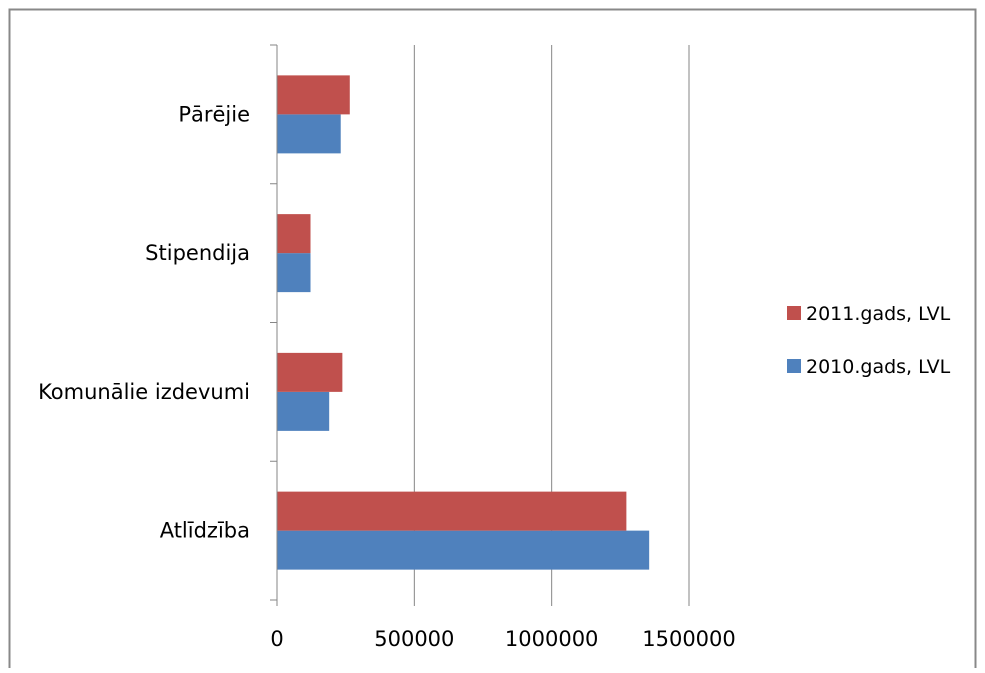 The width and height of the screenshot is (985, 673). I want to click on category-label: Pārējie, so click(214, 114).